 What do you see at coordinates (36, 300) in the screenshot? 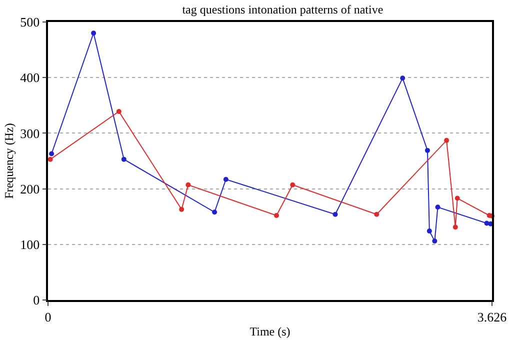
I see `y-tick-label: 0` at bounding box center [36, 300].